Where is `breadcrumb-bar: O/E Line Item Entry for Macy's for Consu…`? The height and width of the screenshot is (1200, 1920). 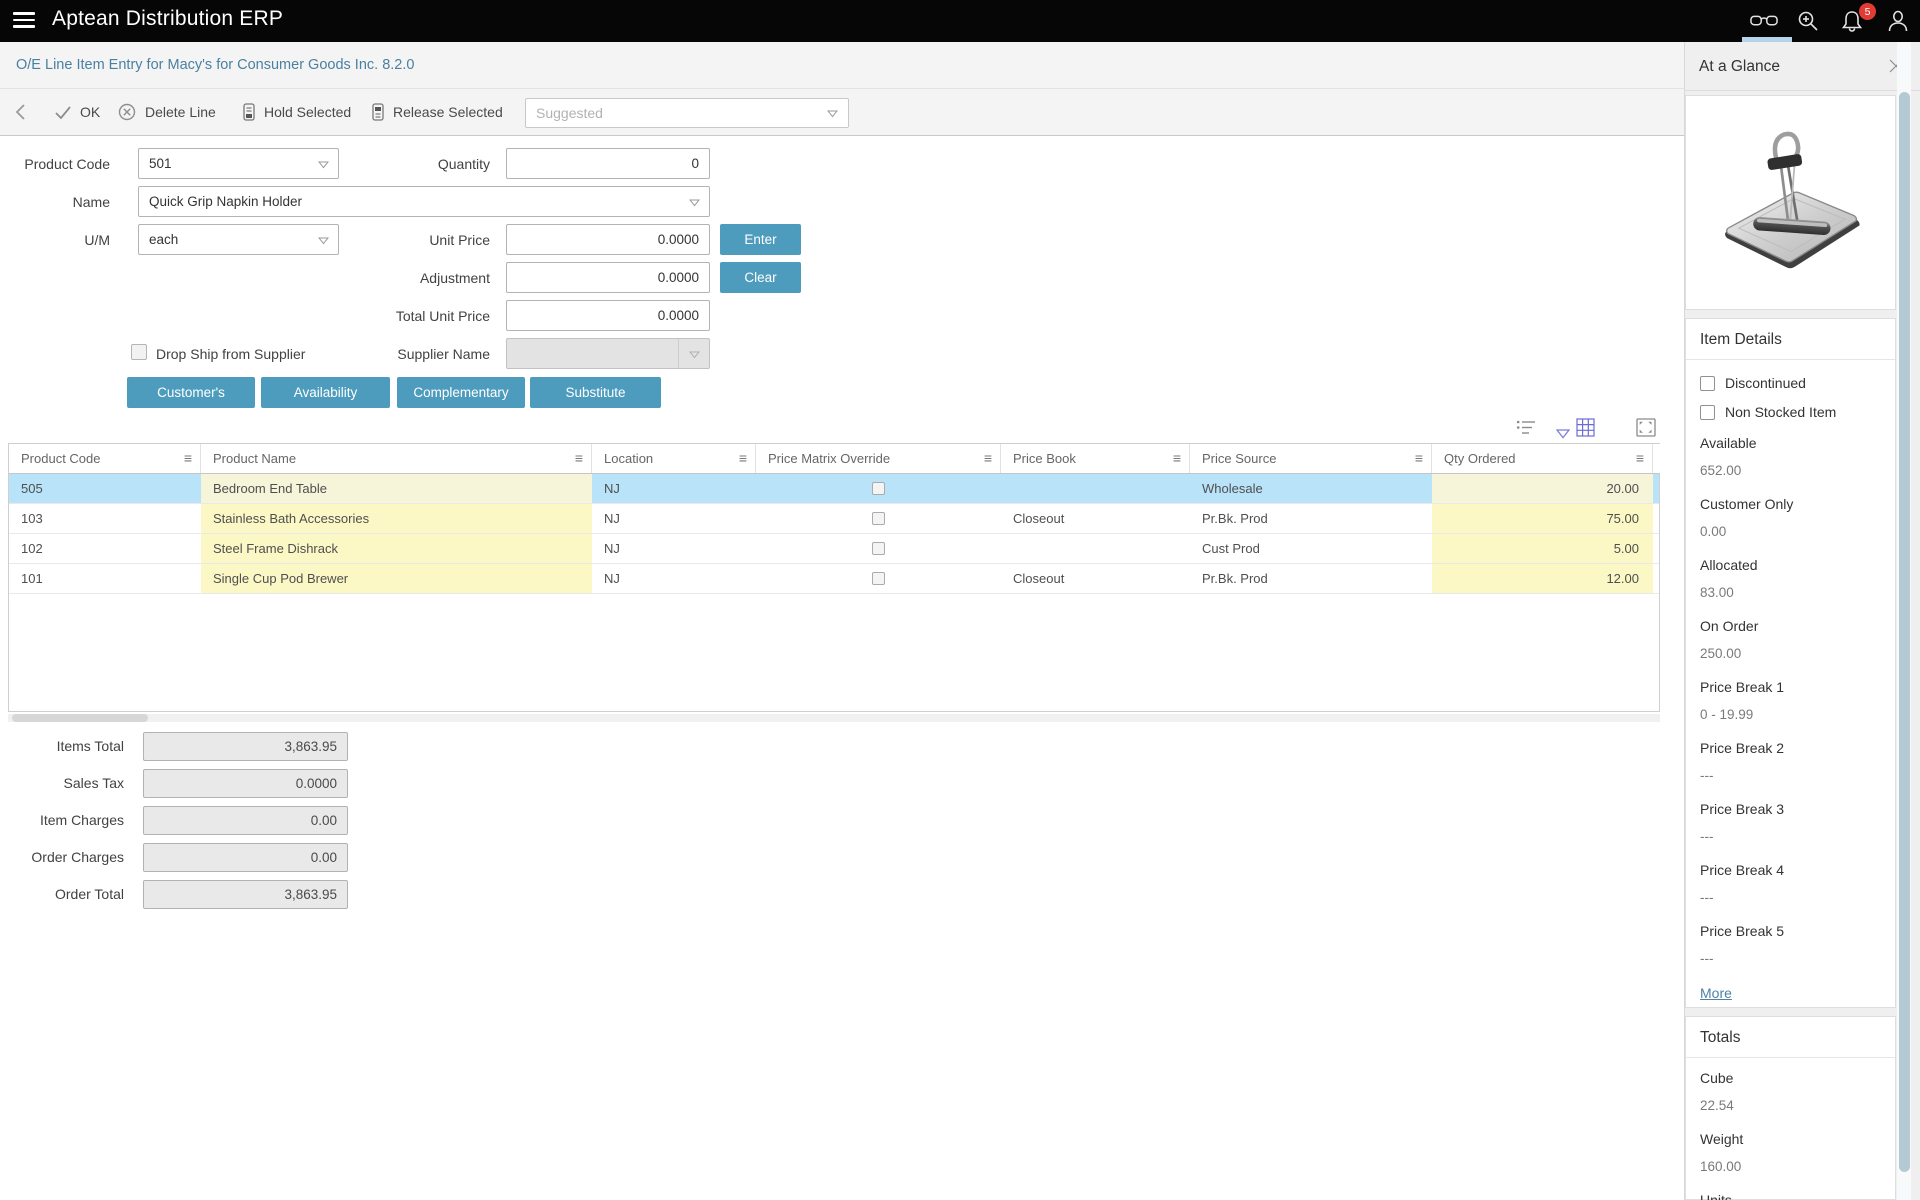
breadcrumb-bar: O/E Line Item Entry for Macy's for Consu… is located at coordinates (960, 65).